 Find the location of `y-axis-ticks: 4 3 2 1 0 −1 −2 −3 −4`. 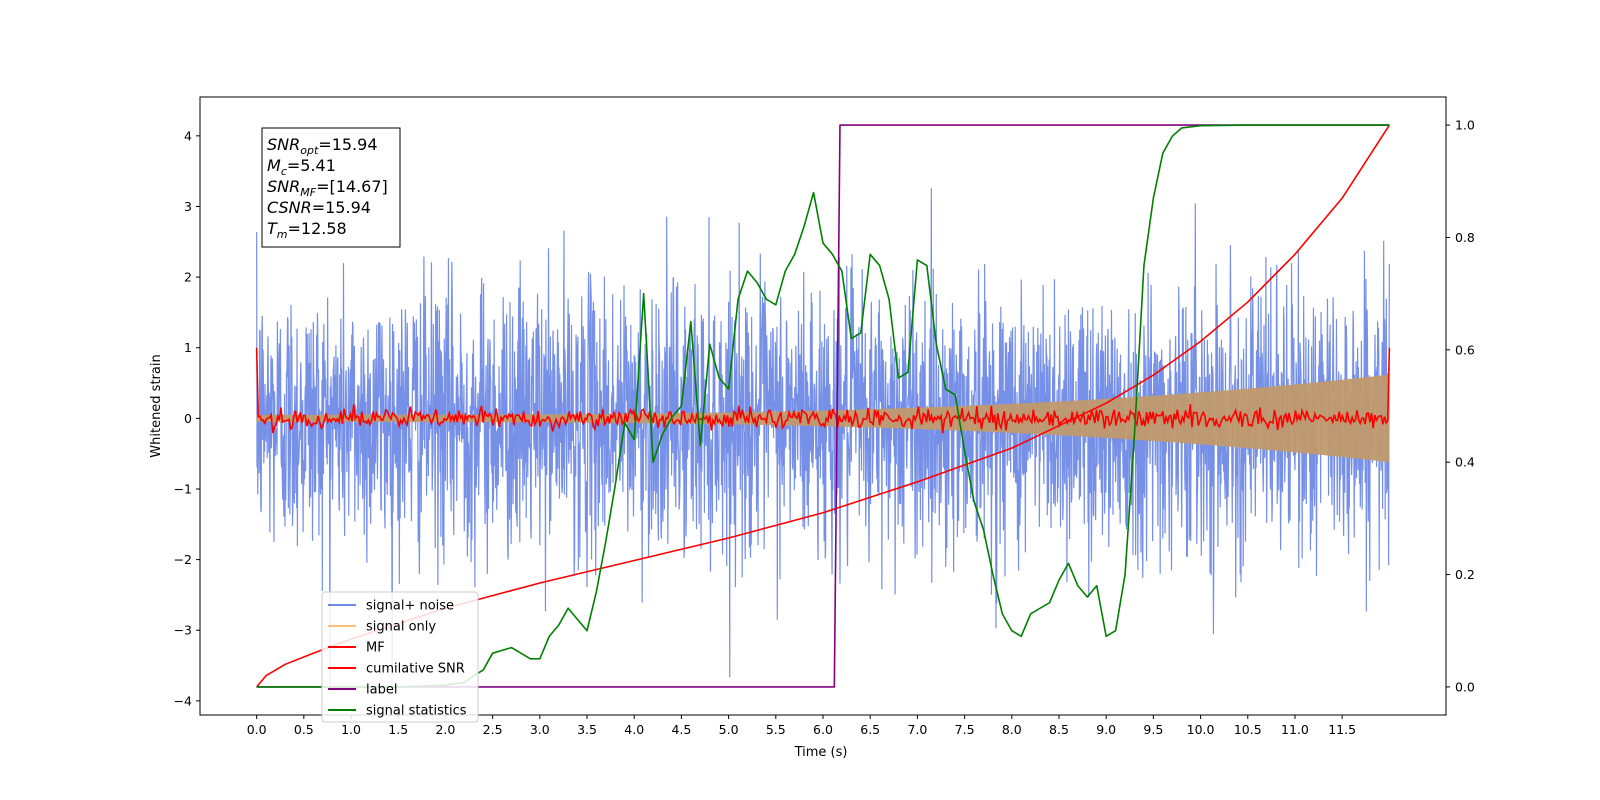

y-axis-ticks: 4 3 2 1 0 −1 −2 −3 −4 is located at coordinates (187, 418).